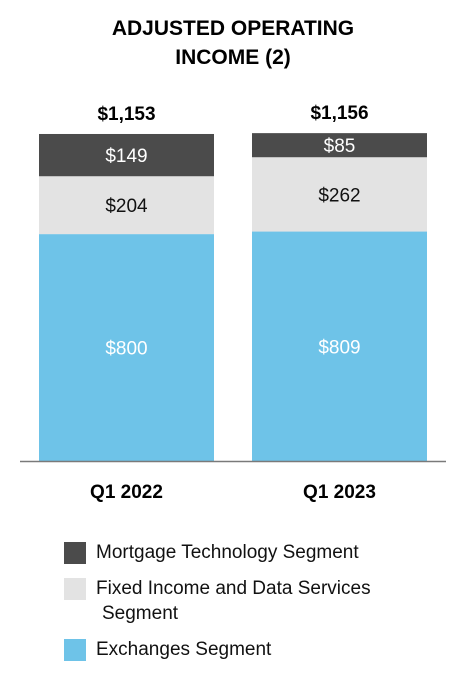 The width and height of the screenshot is (466, 700). Describe the element at coordinates (233, 43) in the screenshot. I see `chart-title: ADJUSTED OPERATING INCOME (2)` at that location.